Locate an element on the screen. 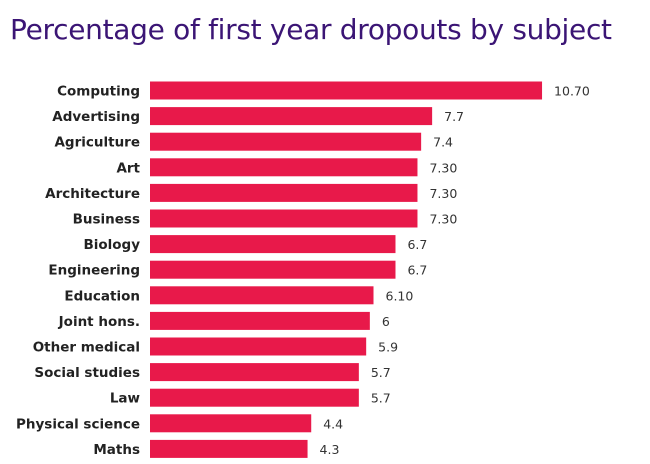 Image resolution: width=650 pixels, height=464 pixels. category-label-maths: Maths is located at coordinates (116, 450).